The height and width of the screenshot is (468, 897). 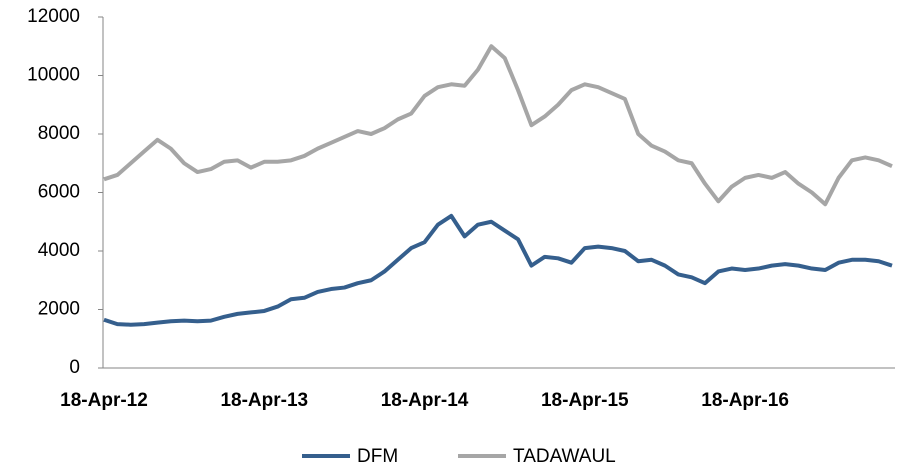 I want to click on legend-label: TADAWAUL, so click(x=564, y=456).